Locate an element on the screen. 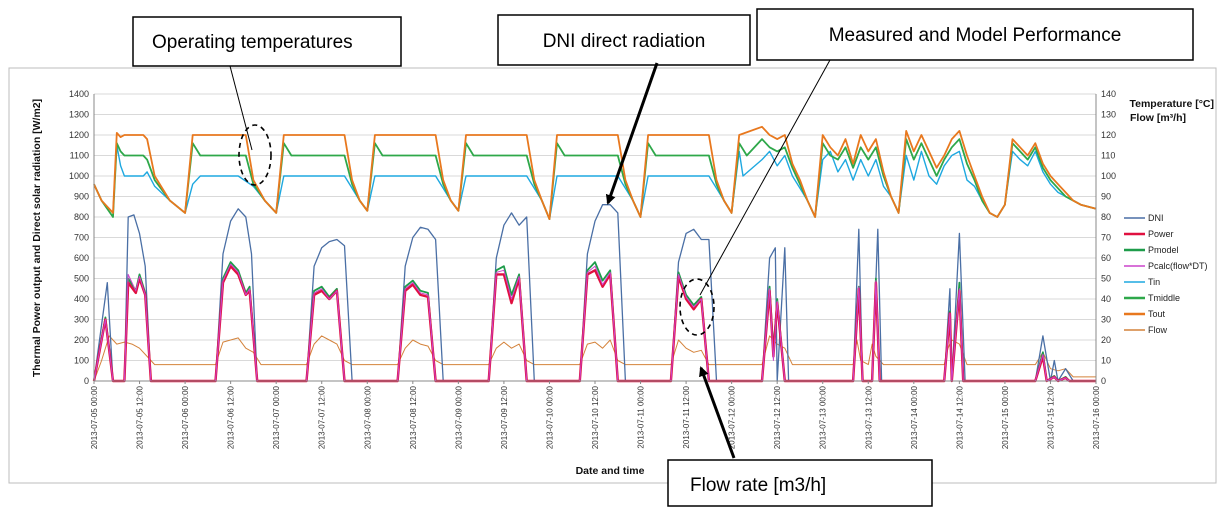  callout-box-flow-rate is located at coordinates (800, 483).